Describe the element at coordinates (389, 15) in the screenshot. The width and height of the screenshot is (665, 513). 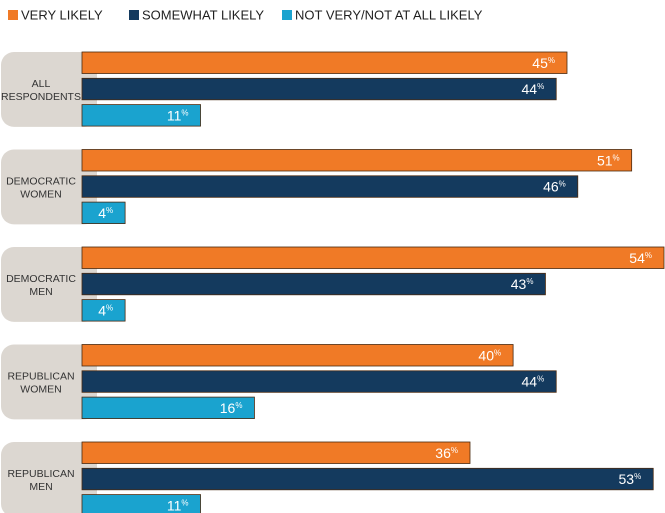
I see `legend-label-2: NOT VERY/NOT AT ALL LIKELY` at that location.